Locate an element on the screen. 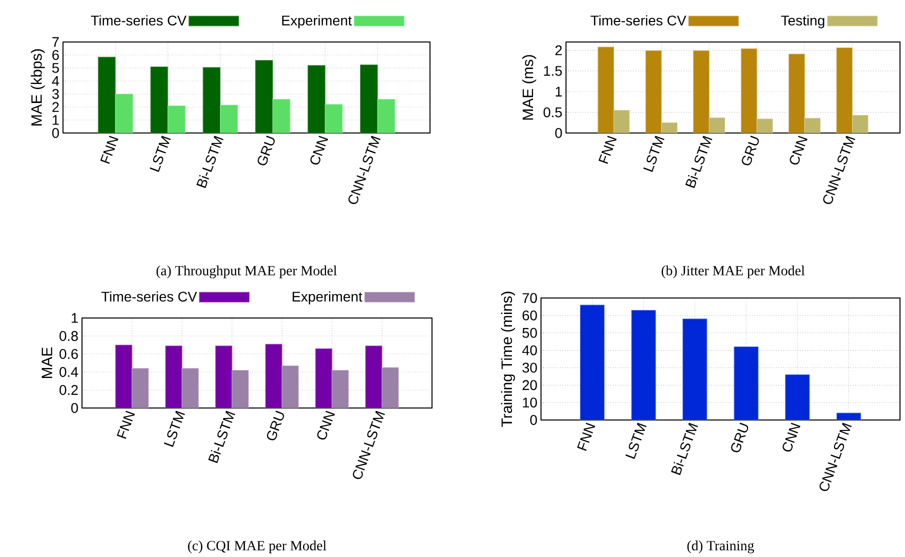 The width and height of the screenshot is (905, 557). y-tick-label: 0.8 is located at coordinates (69, 336).